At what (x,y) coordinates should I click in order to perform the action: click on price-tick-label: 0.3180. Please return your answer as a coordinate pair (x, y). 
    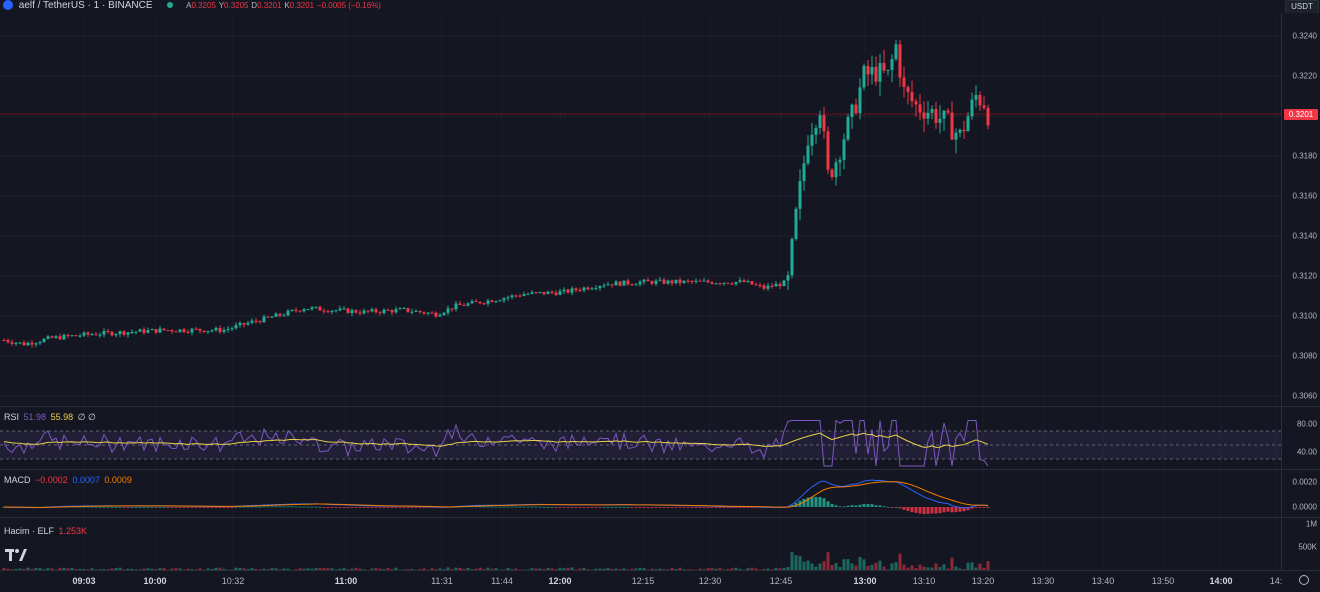
    Looking at the image, I should click on (1304, 156).